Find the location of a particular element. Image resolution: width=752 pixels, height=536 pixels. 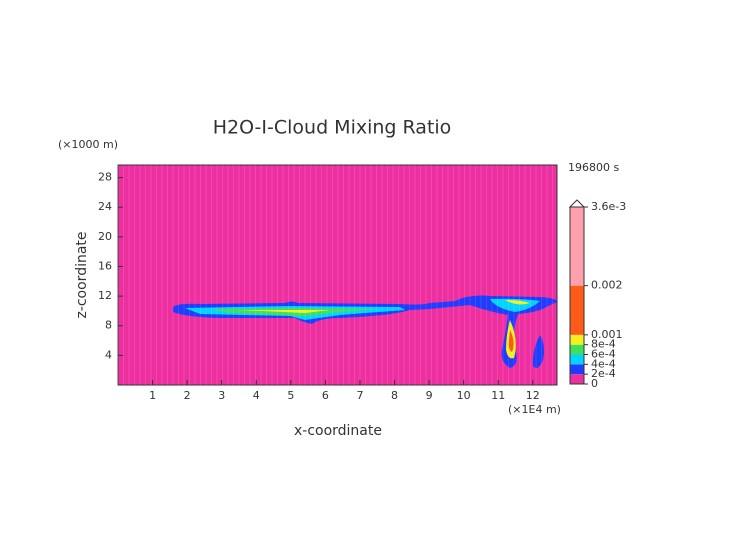

x-tick-label: 12 is located at coordinates (533, 395).